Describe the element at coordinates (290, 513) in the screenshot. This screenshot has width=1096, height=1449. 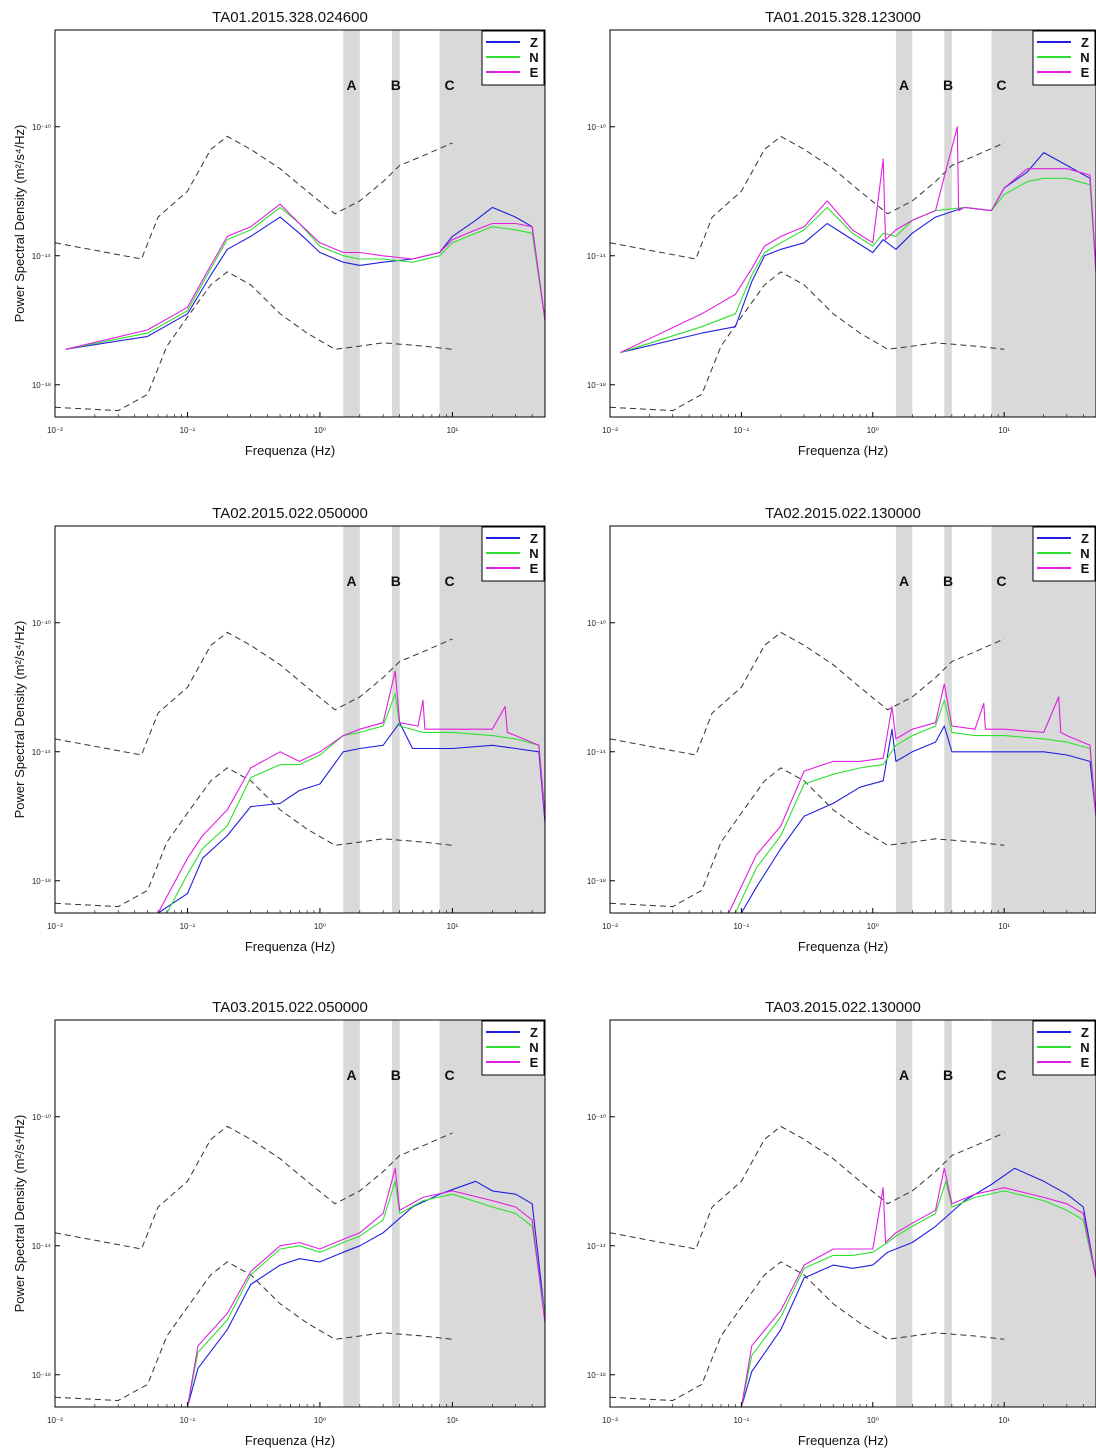
I see `panel-title: TA02.2015.022.050000` at that location.